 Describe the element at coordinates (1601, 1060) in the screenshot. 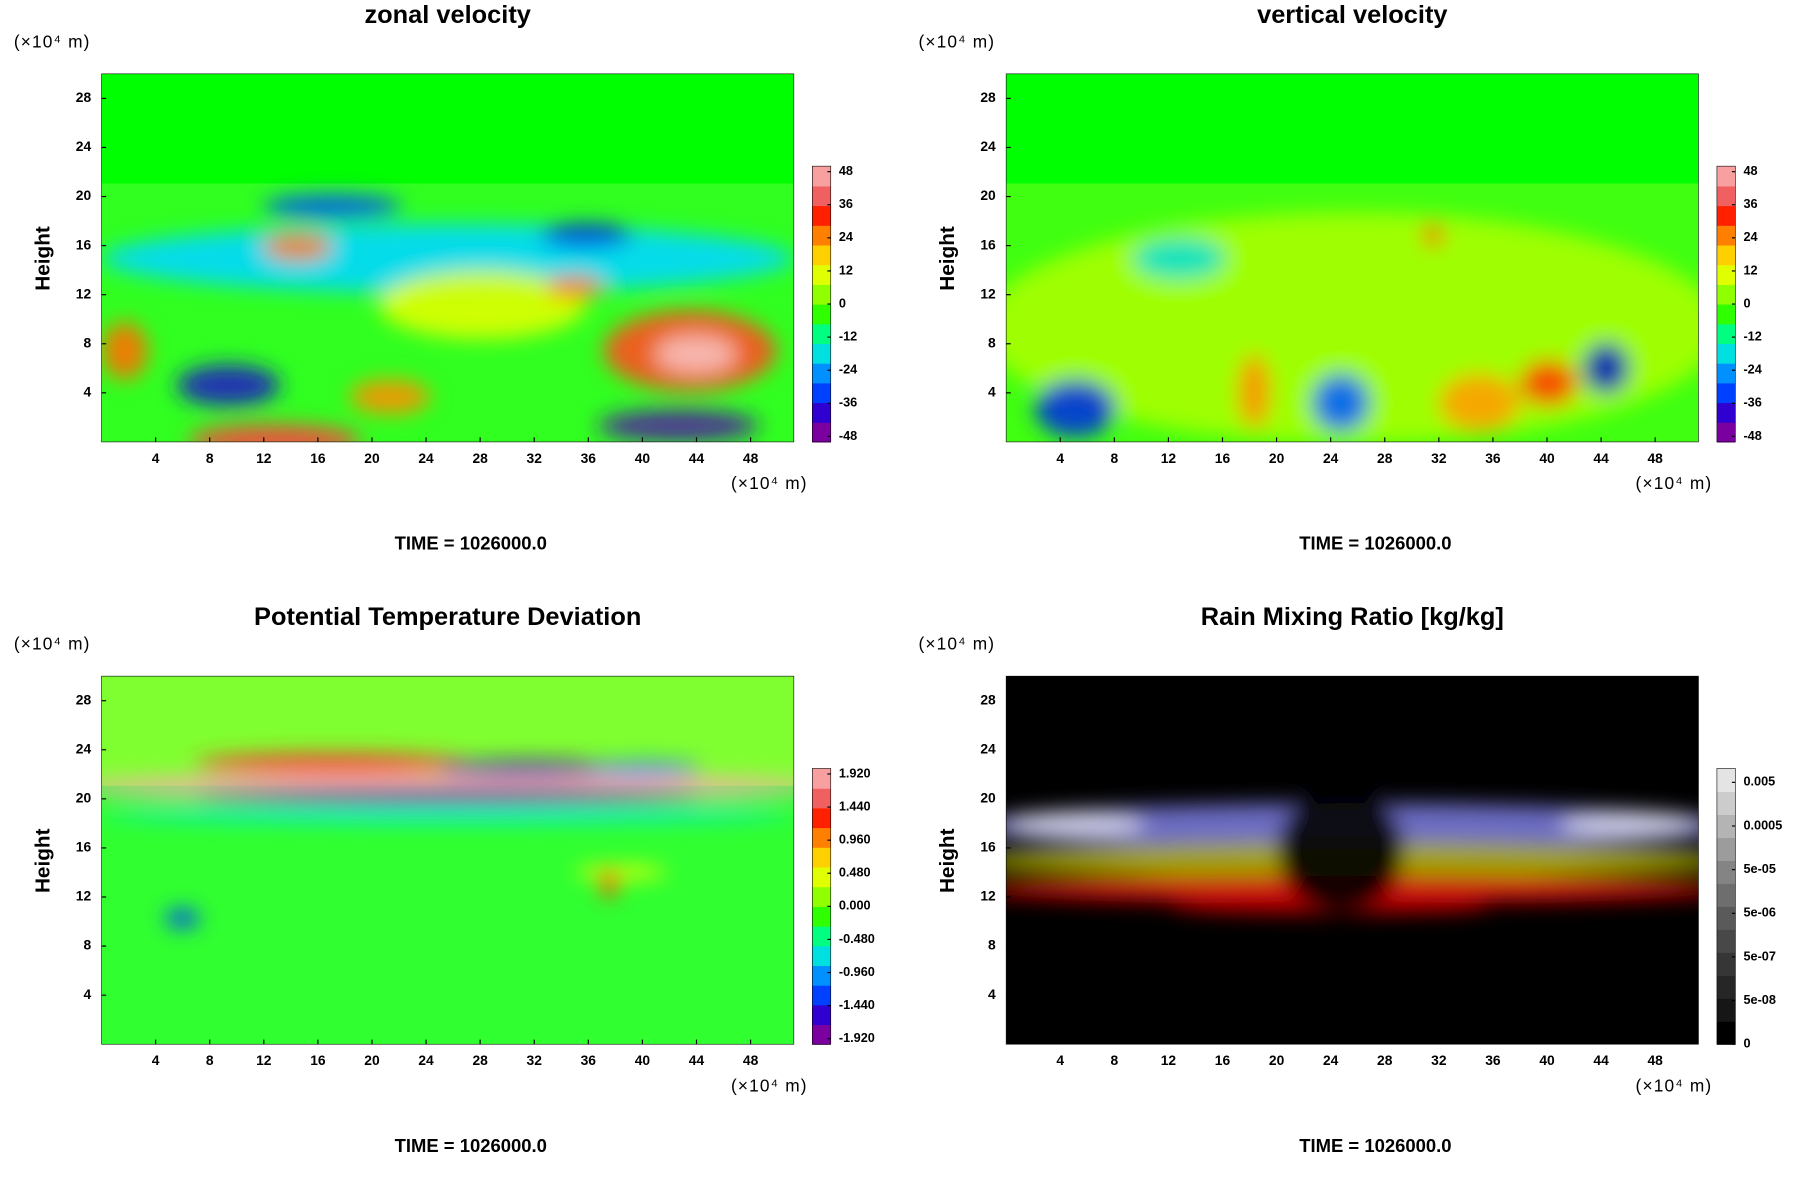

I see `x-tick-label: 44` at that location.